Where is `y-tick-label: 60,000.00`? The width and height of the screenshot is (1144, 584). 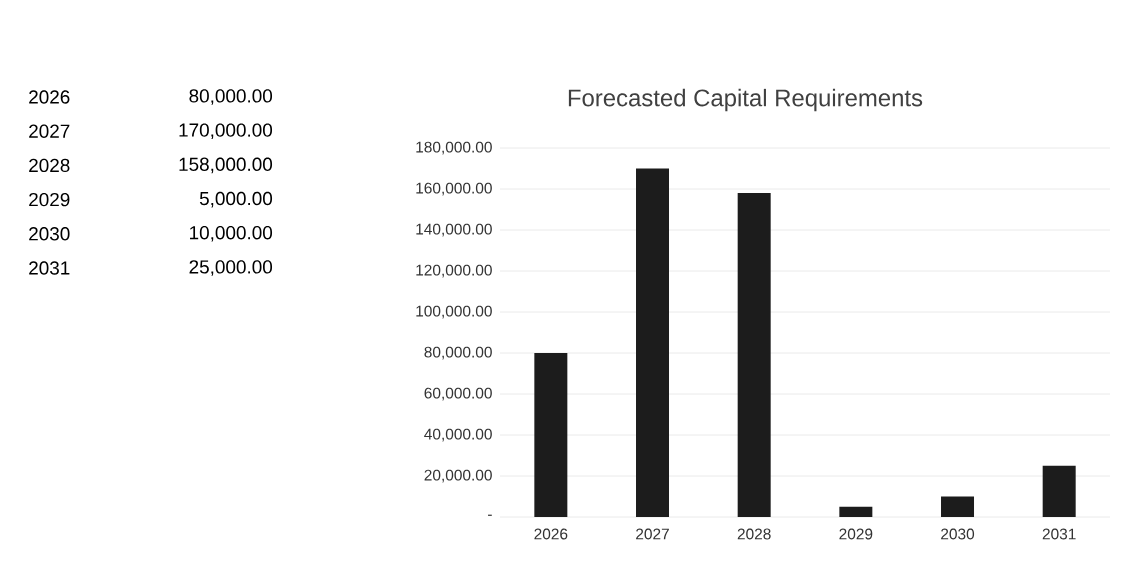
y-tick-label: 60,000.00 is located at coordinates (458, 394).